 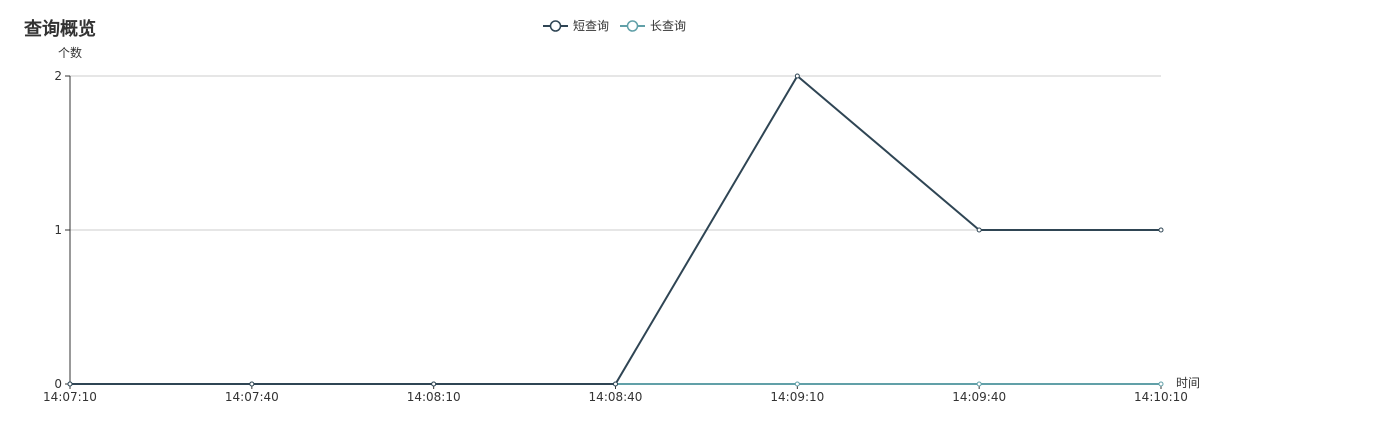 I want to click on x-tick-label: 14:09:40, so click(x=979, y=397).